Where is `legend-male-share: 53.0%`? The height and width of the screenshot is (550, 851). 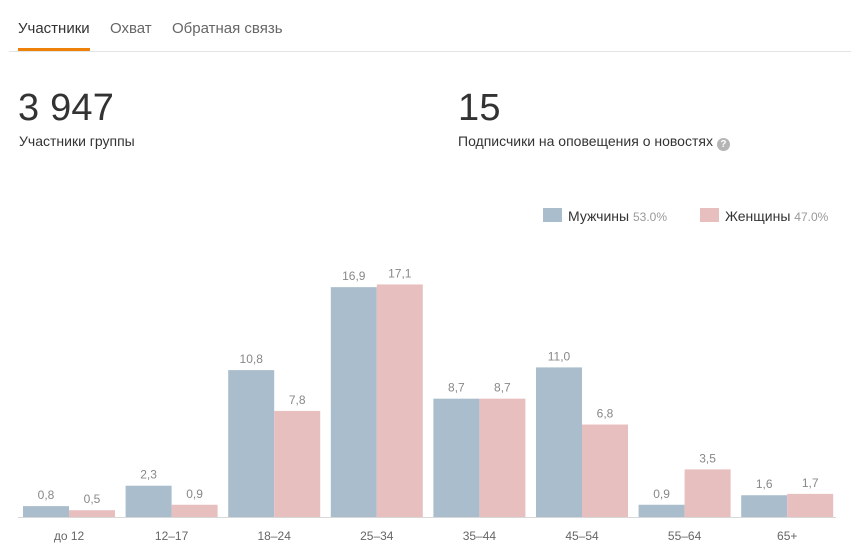 legend-male-share: 53.0% is located at coordinates (650, 217).